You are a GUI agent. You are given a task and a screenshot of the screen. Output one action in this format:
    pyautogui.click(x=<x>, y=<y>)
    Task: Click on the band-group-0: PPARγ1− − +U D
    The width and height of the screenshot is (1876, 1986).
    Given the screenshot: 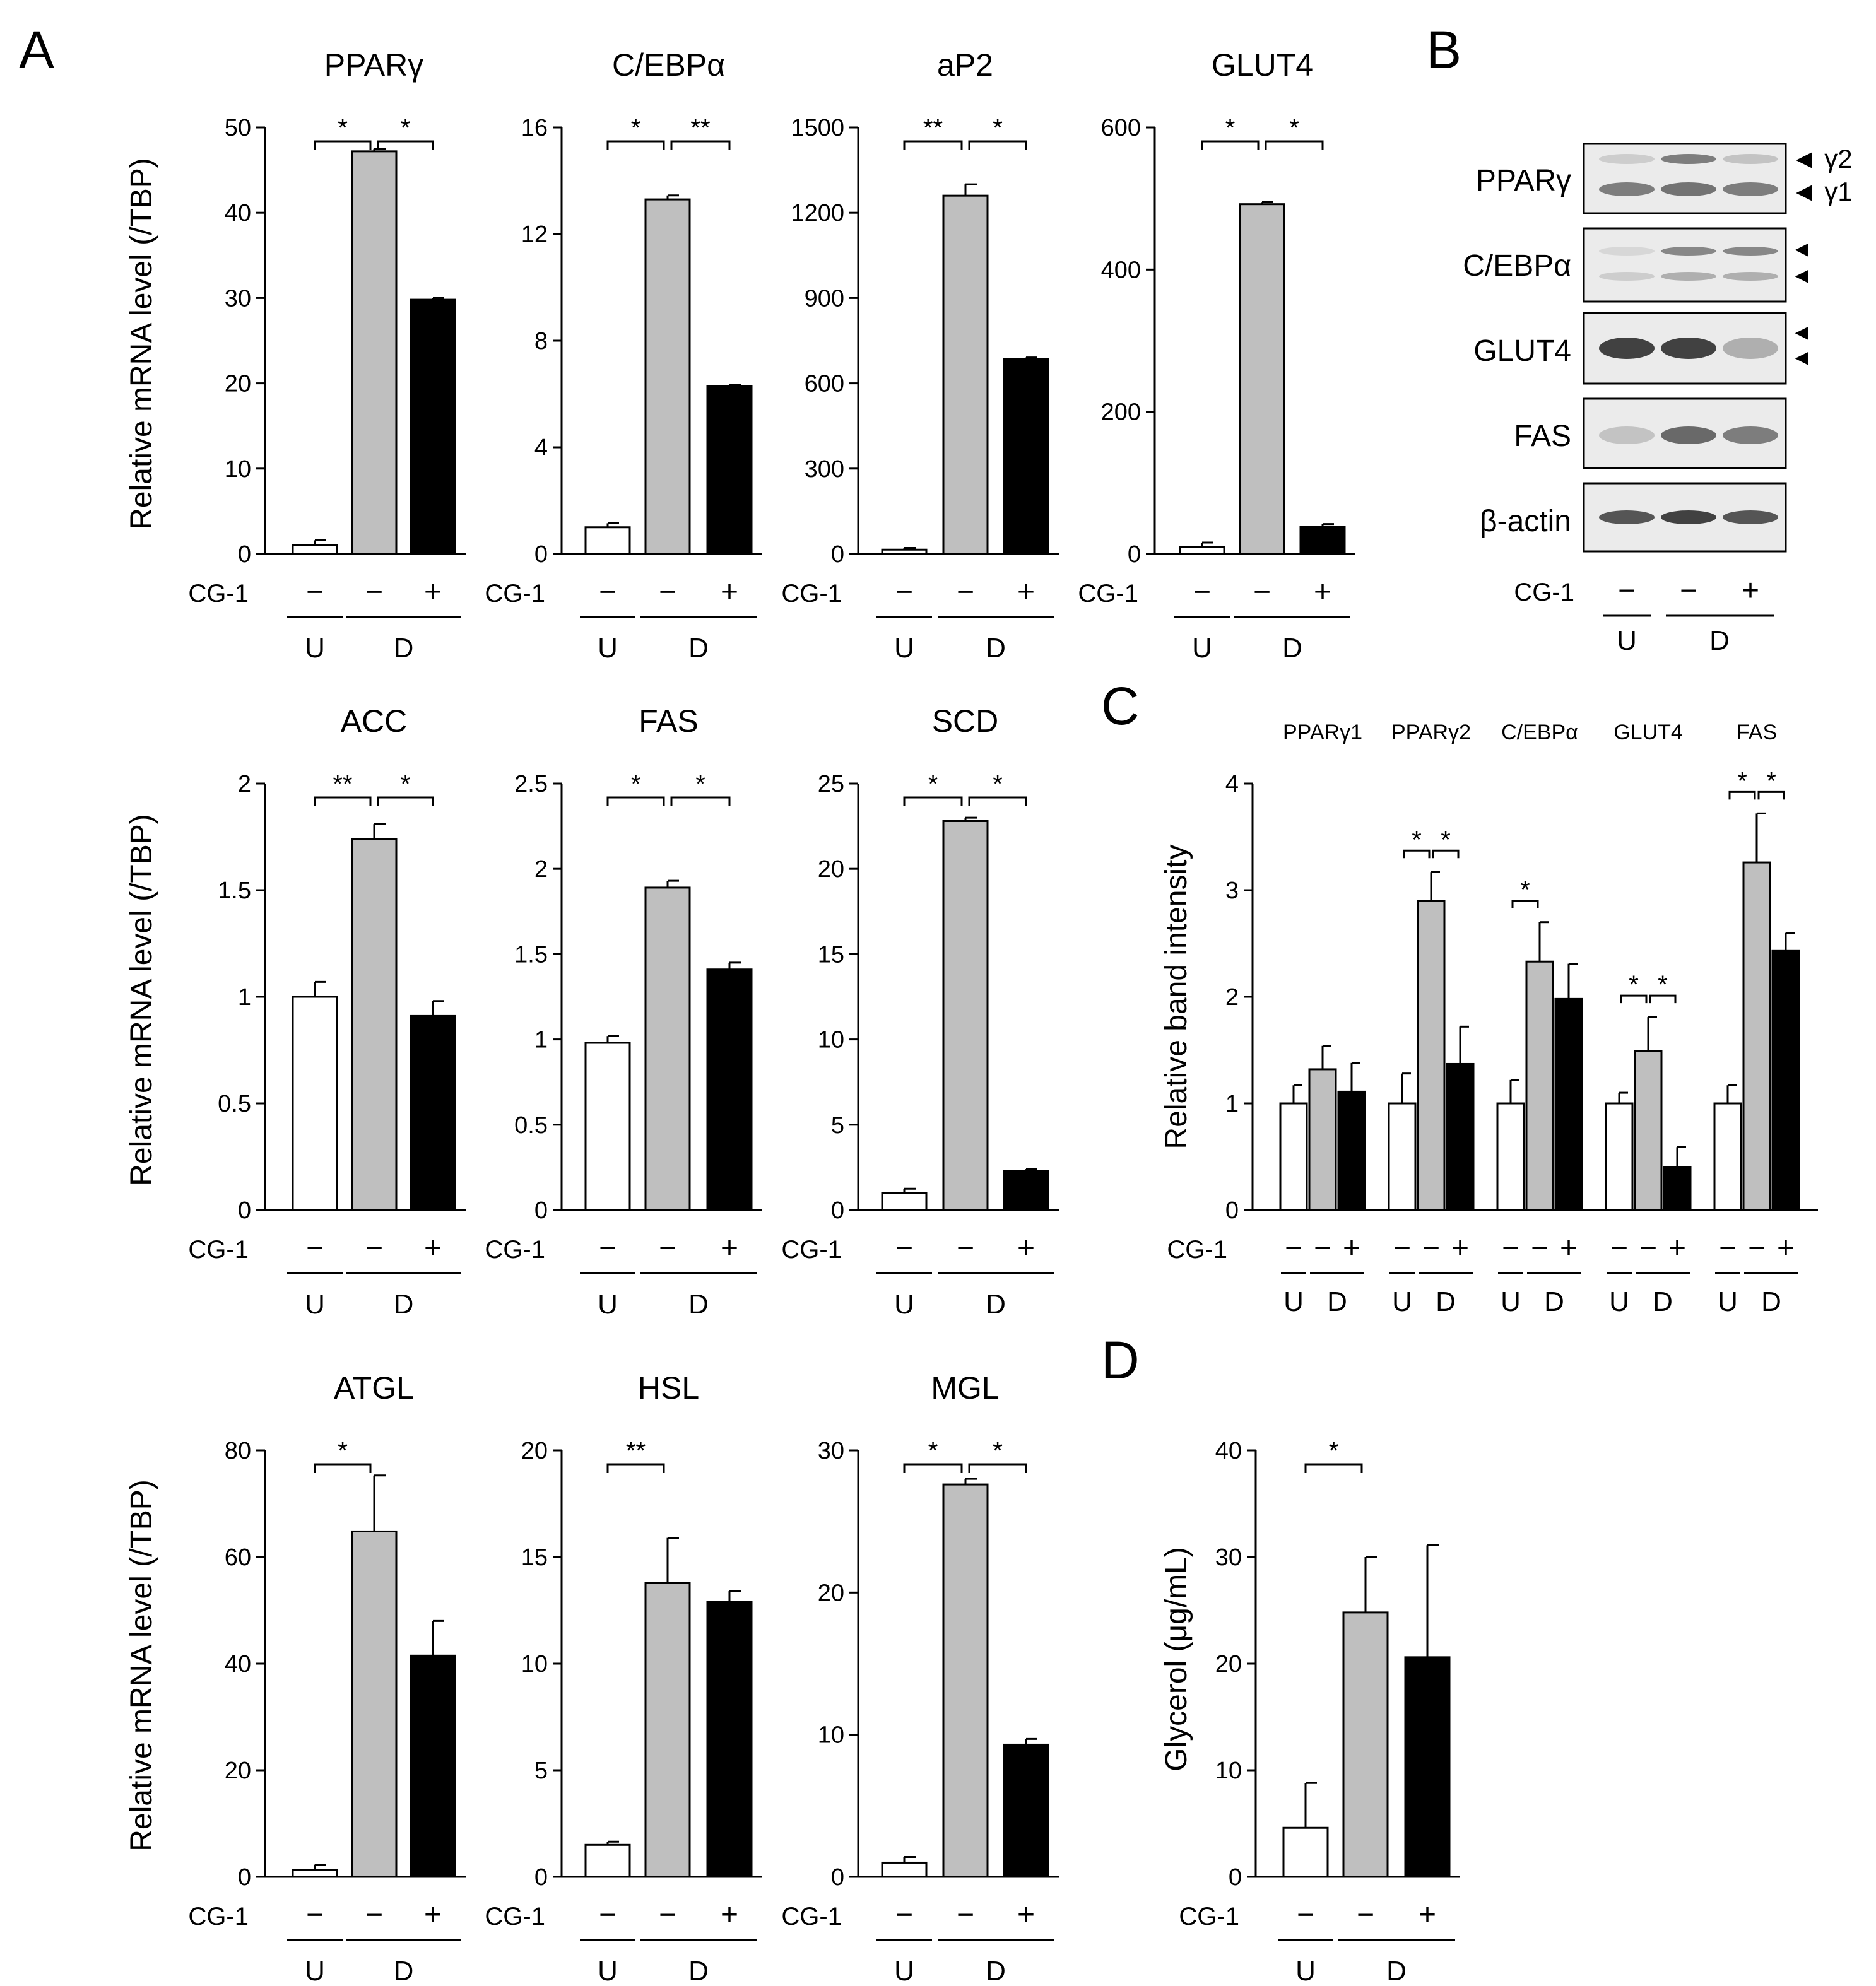 What is the action you would take?
    pyautogui.click(x=1322, y=1018)
    